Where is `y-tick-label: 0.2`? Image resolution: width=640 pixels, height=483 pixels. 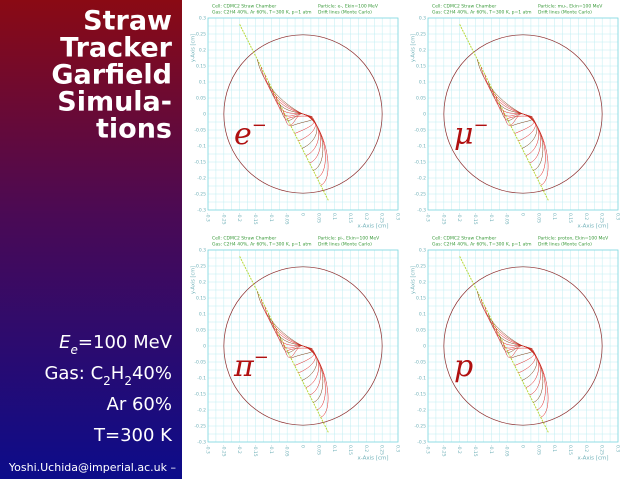
y-tick-label: 0.2 is located at coordinates (202, 51).